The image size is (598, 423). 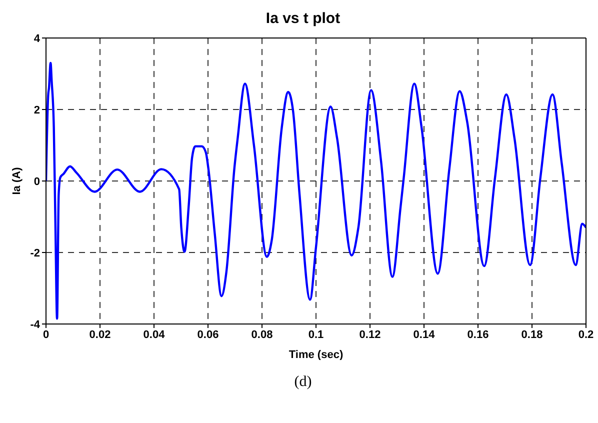 What do you see at coordinates (154, 334) in the screenshot?
I see `x-tick-label: 0.04` at bounding box center [154, 334].